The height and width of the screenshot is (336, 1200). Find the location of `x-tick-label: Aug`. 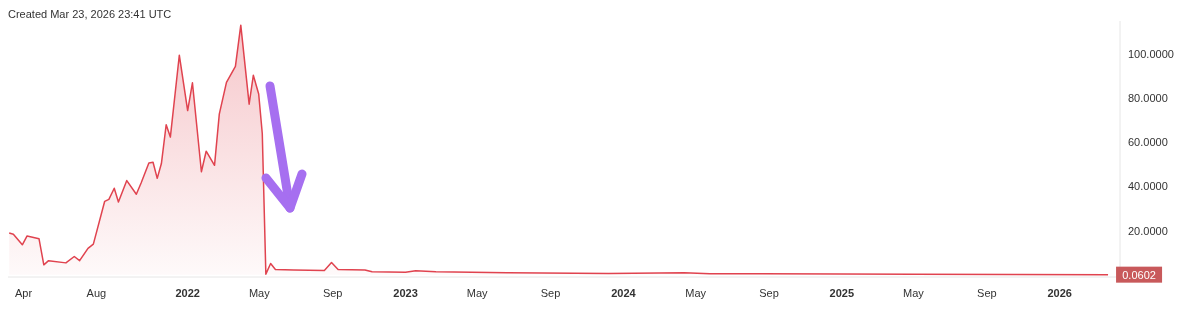

x-tick-label: Aug is located at coordinates (96, 293).